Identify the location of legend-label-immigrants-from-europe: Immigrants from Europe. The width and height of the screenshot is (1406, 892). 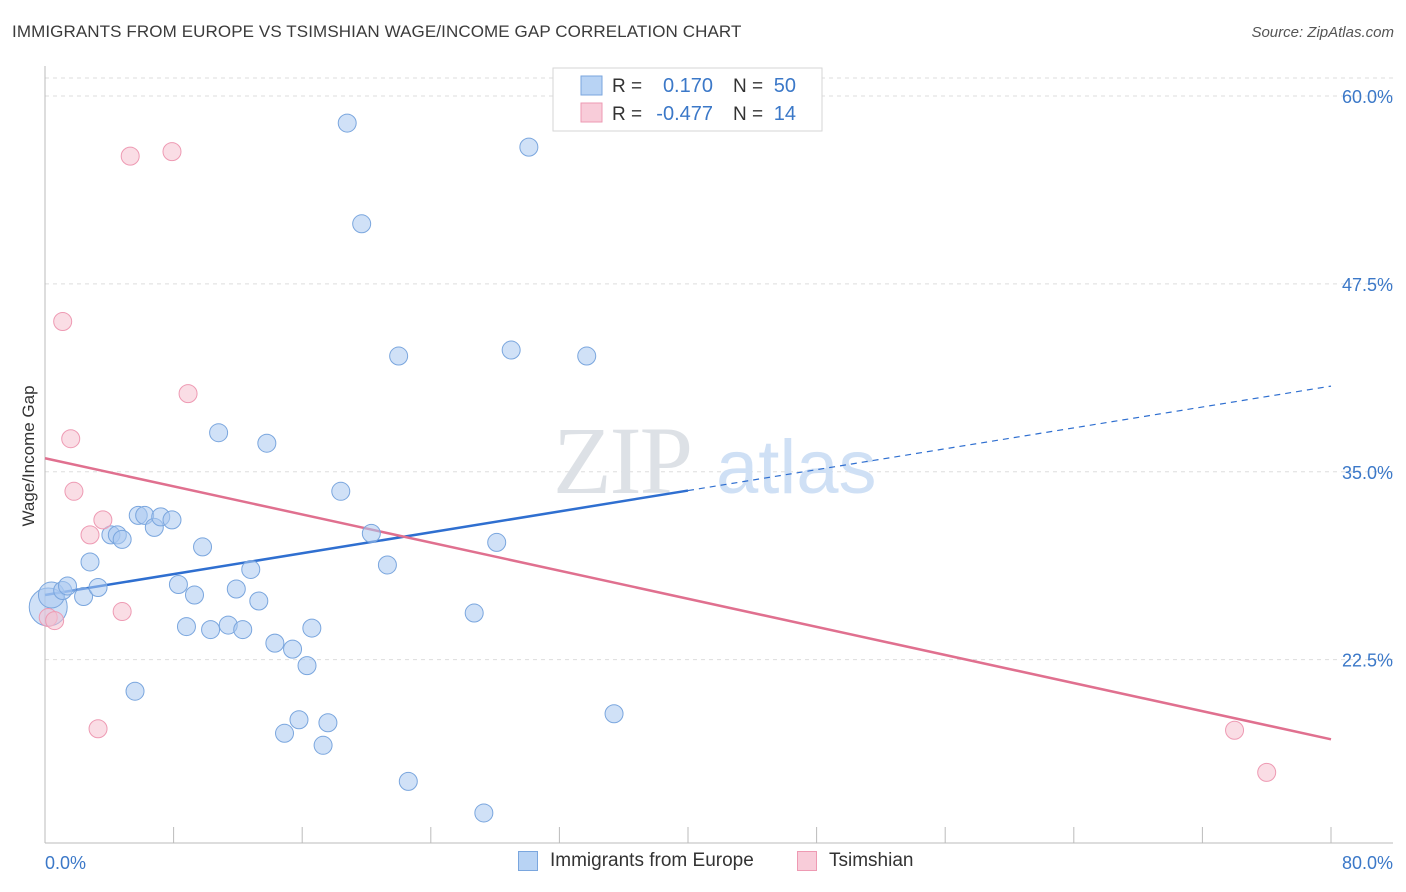
(652, 860).